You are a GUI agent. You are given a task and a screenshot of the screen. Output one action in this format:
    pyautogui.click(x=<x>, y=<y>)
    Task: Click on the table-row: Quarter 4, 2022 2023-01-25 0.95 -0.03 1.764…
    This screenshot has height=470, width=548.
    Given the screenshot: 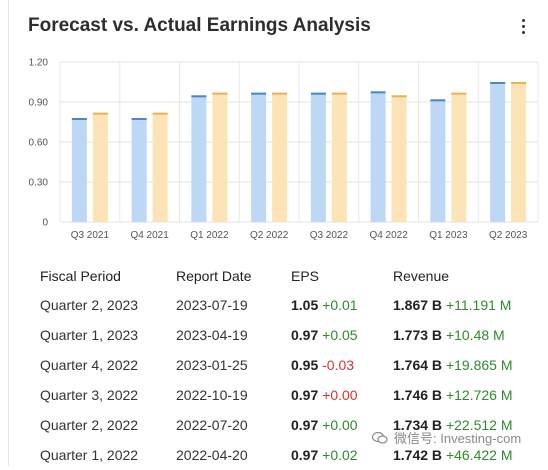 What is the action you would take?
    pyautogui.click(x=283, y=365)
    